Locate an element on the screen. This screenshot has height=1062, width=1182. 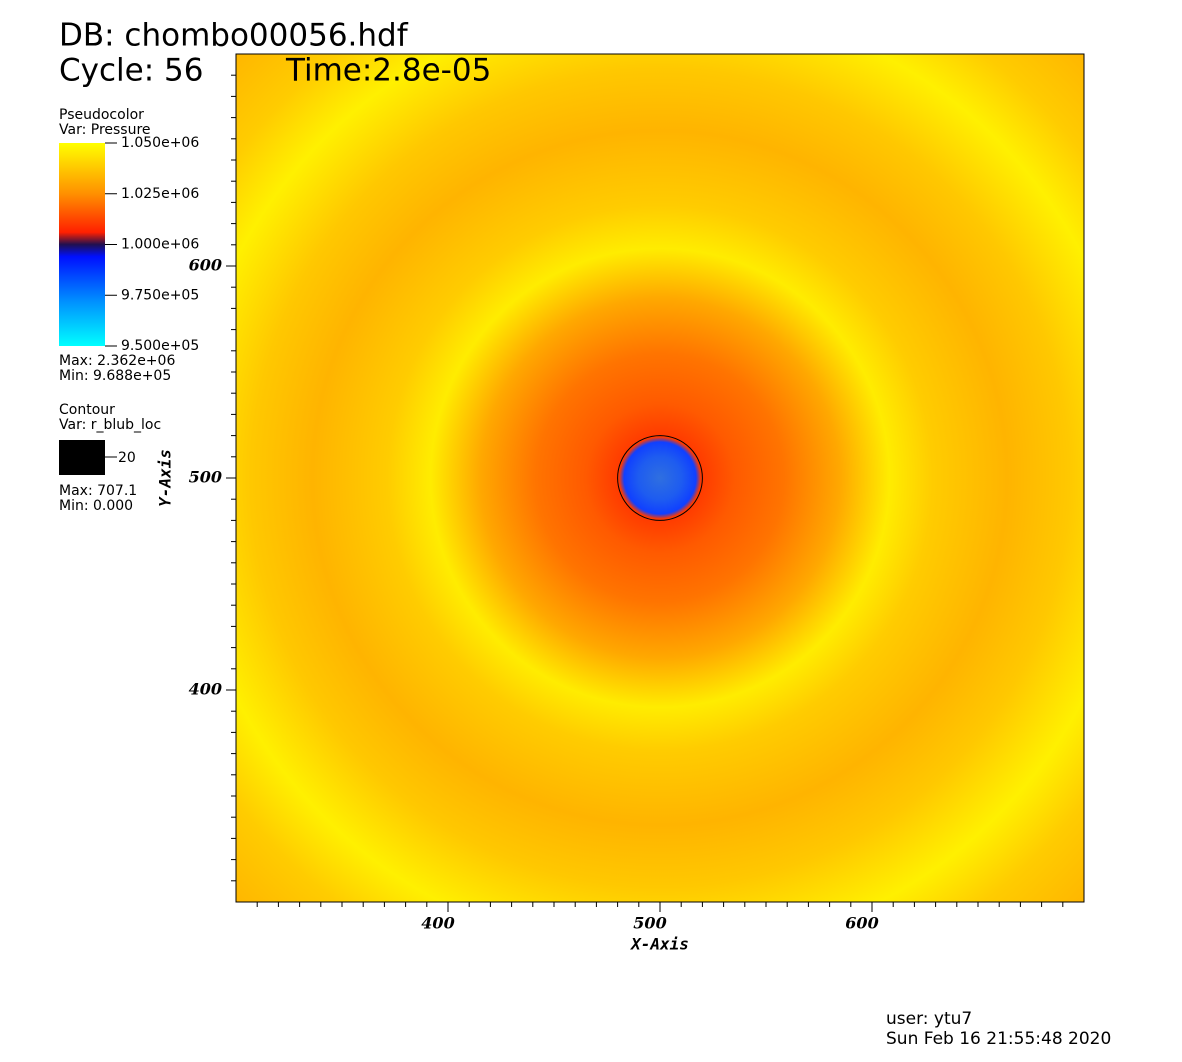
user: user: ytu7 is located at coordinates (929, 1019).